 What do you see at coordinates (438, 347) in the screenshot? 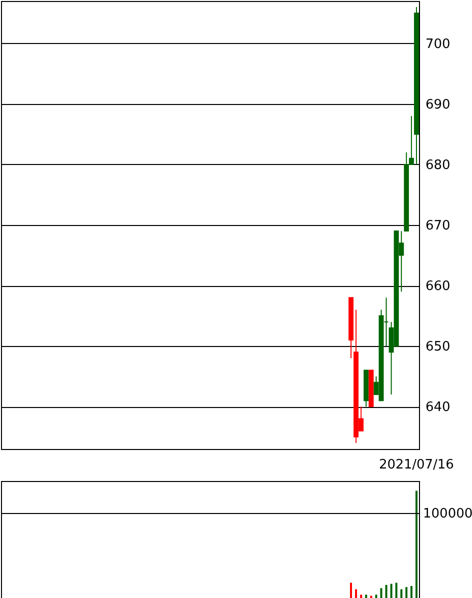
I see `y-tick-label: 650` at bounding box center [438, 347].